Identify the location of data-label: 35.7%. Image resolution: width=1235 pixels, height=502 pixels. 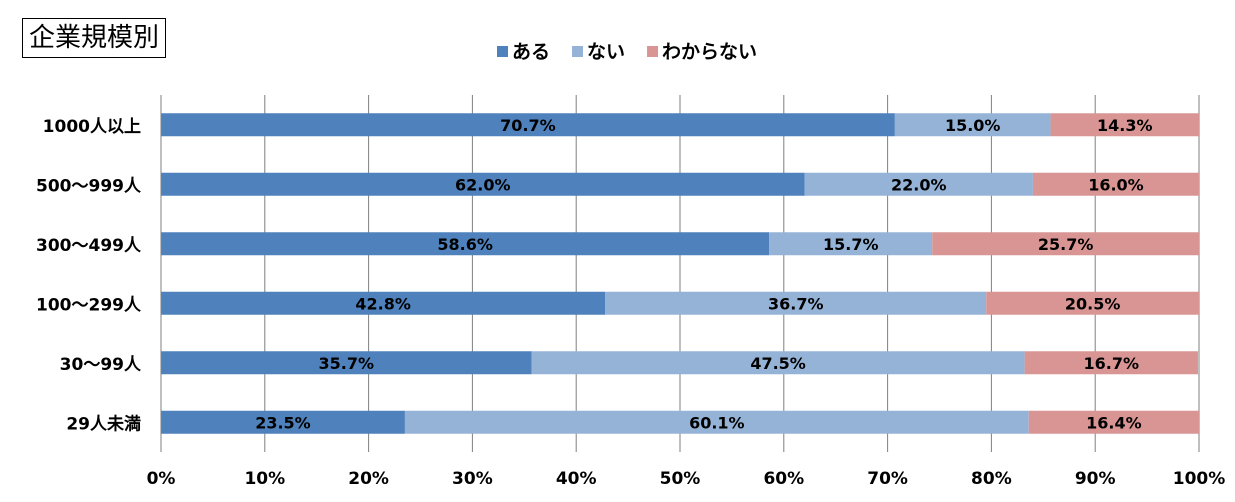
(347, 363).